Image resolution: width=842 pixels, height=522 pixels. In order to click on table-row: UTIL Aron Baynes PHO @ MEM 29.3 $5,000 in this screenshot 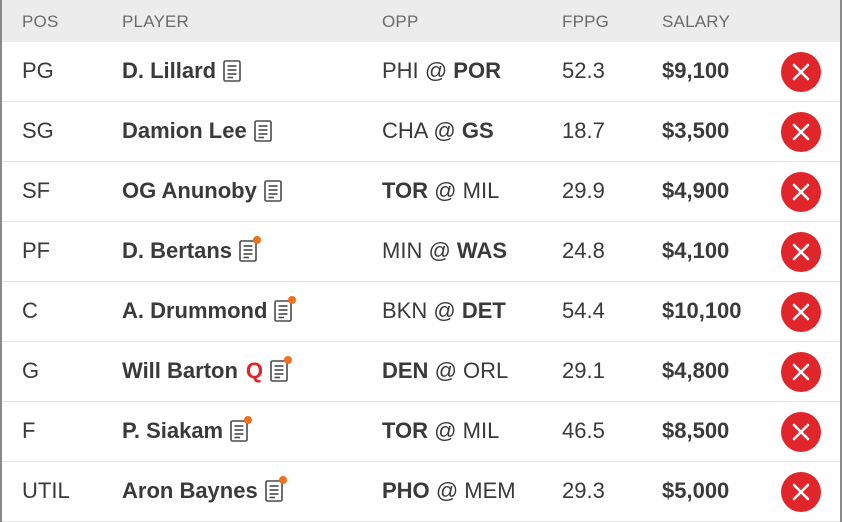, I will do `click(421, 492)`.